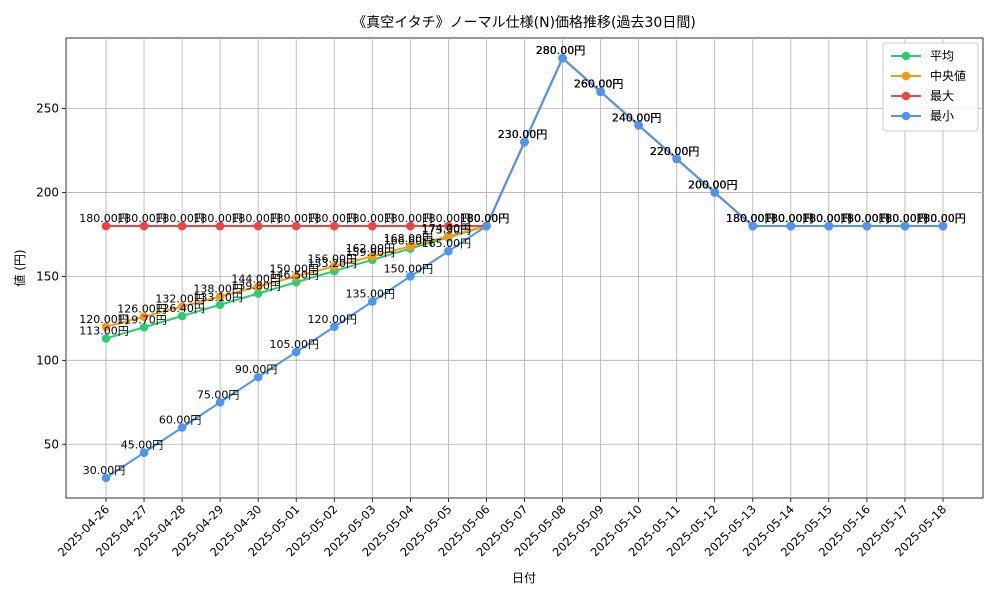  Describe the element at coordinates (142, 319) in the screenshot. I see `data-label: 119.70円` at that location.